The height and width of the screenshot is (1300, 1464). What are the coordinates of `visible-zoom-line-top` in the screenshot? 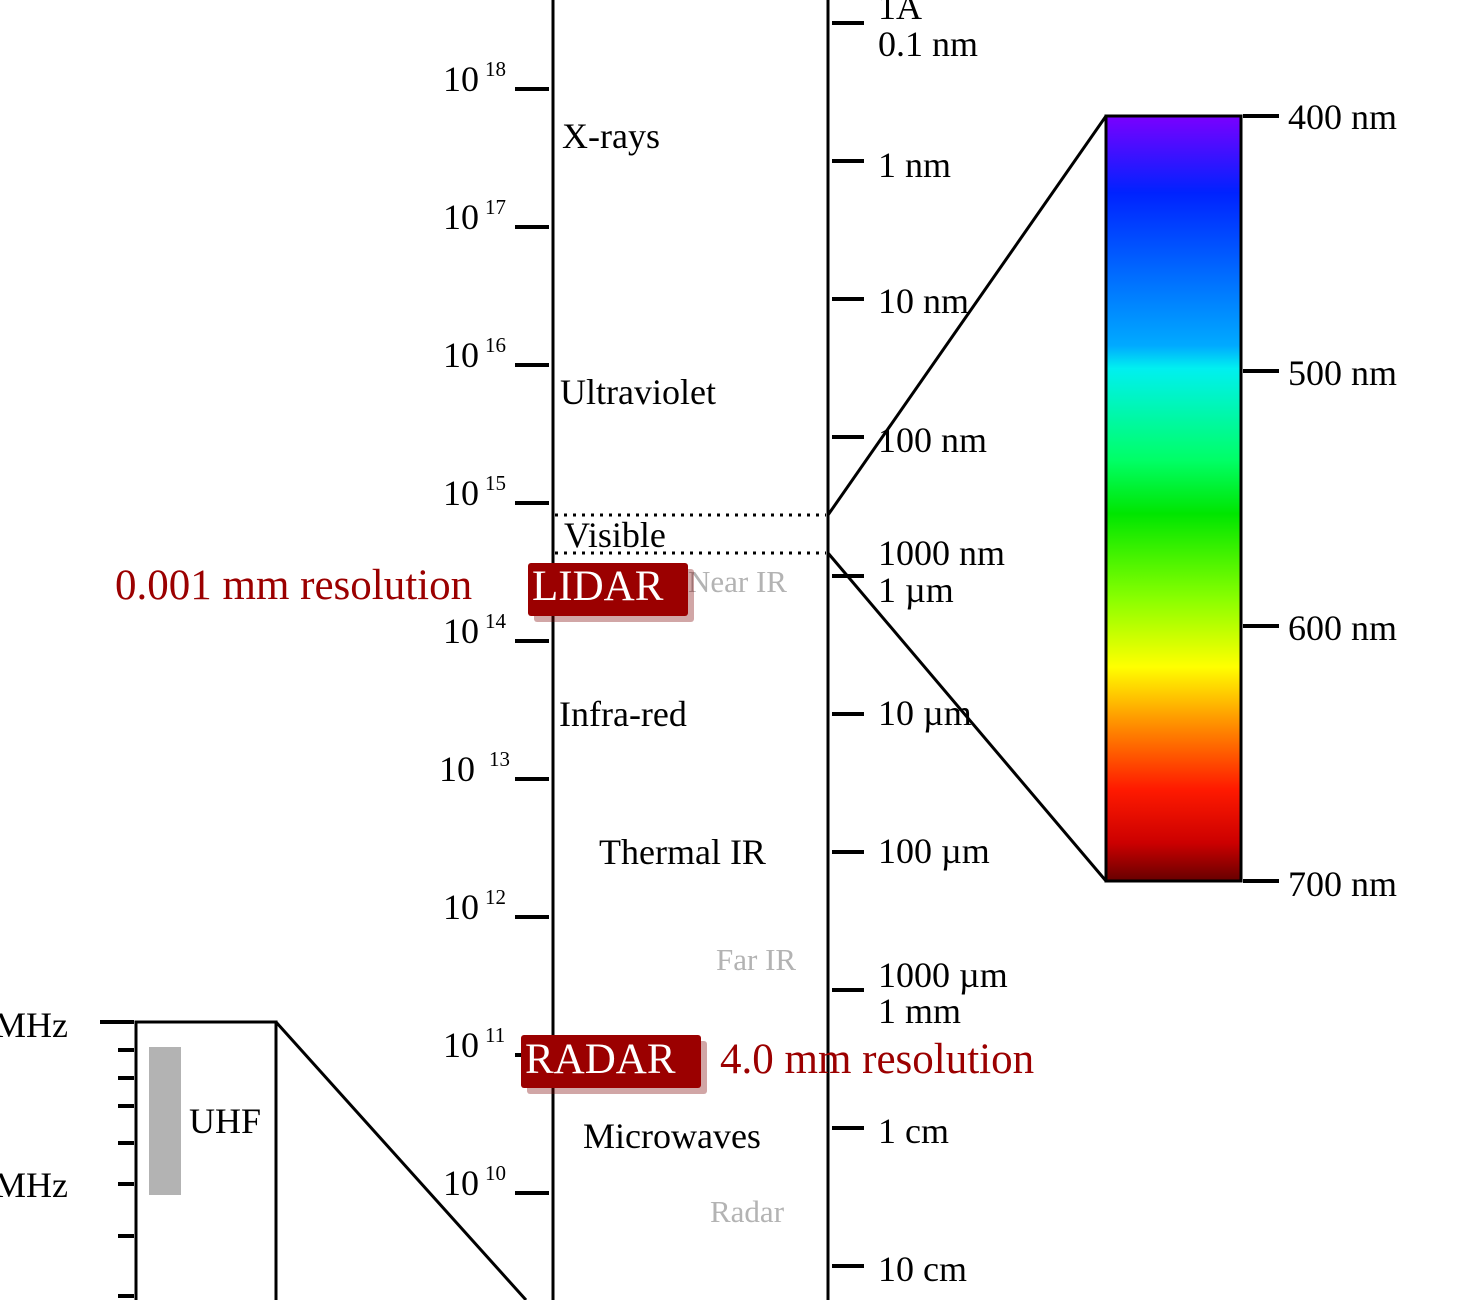 It's located at (967, 315).